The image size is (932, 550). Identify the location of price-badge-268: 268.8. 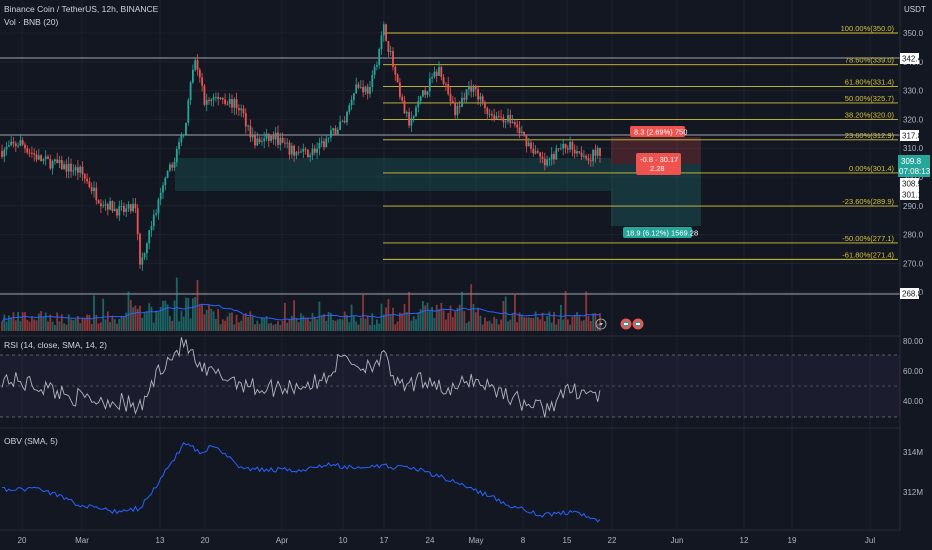
(911, 293).